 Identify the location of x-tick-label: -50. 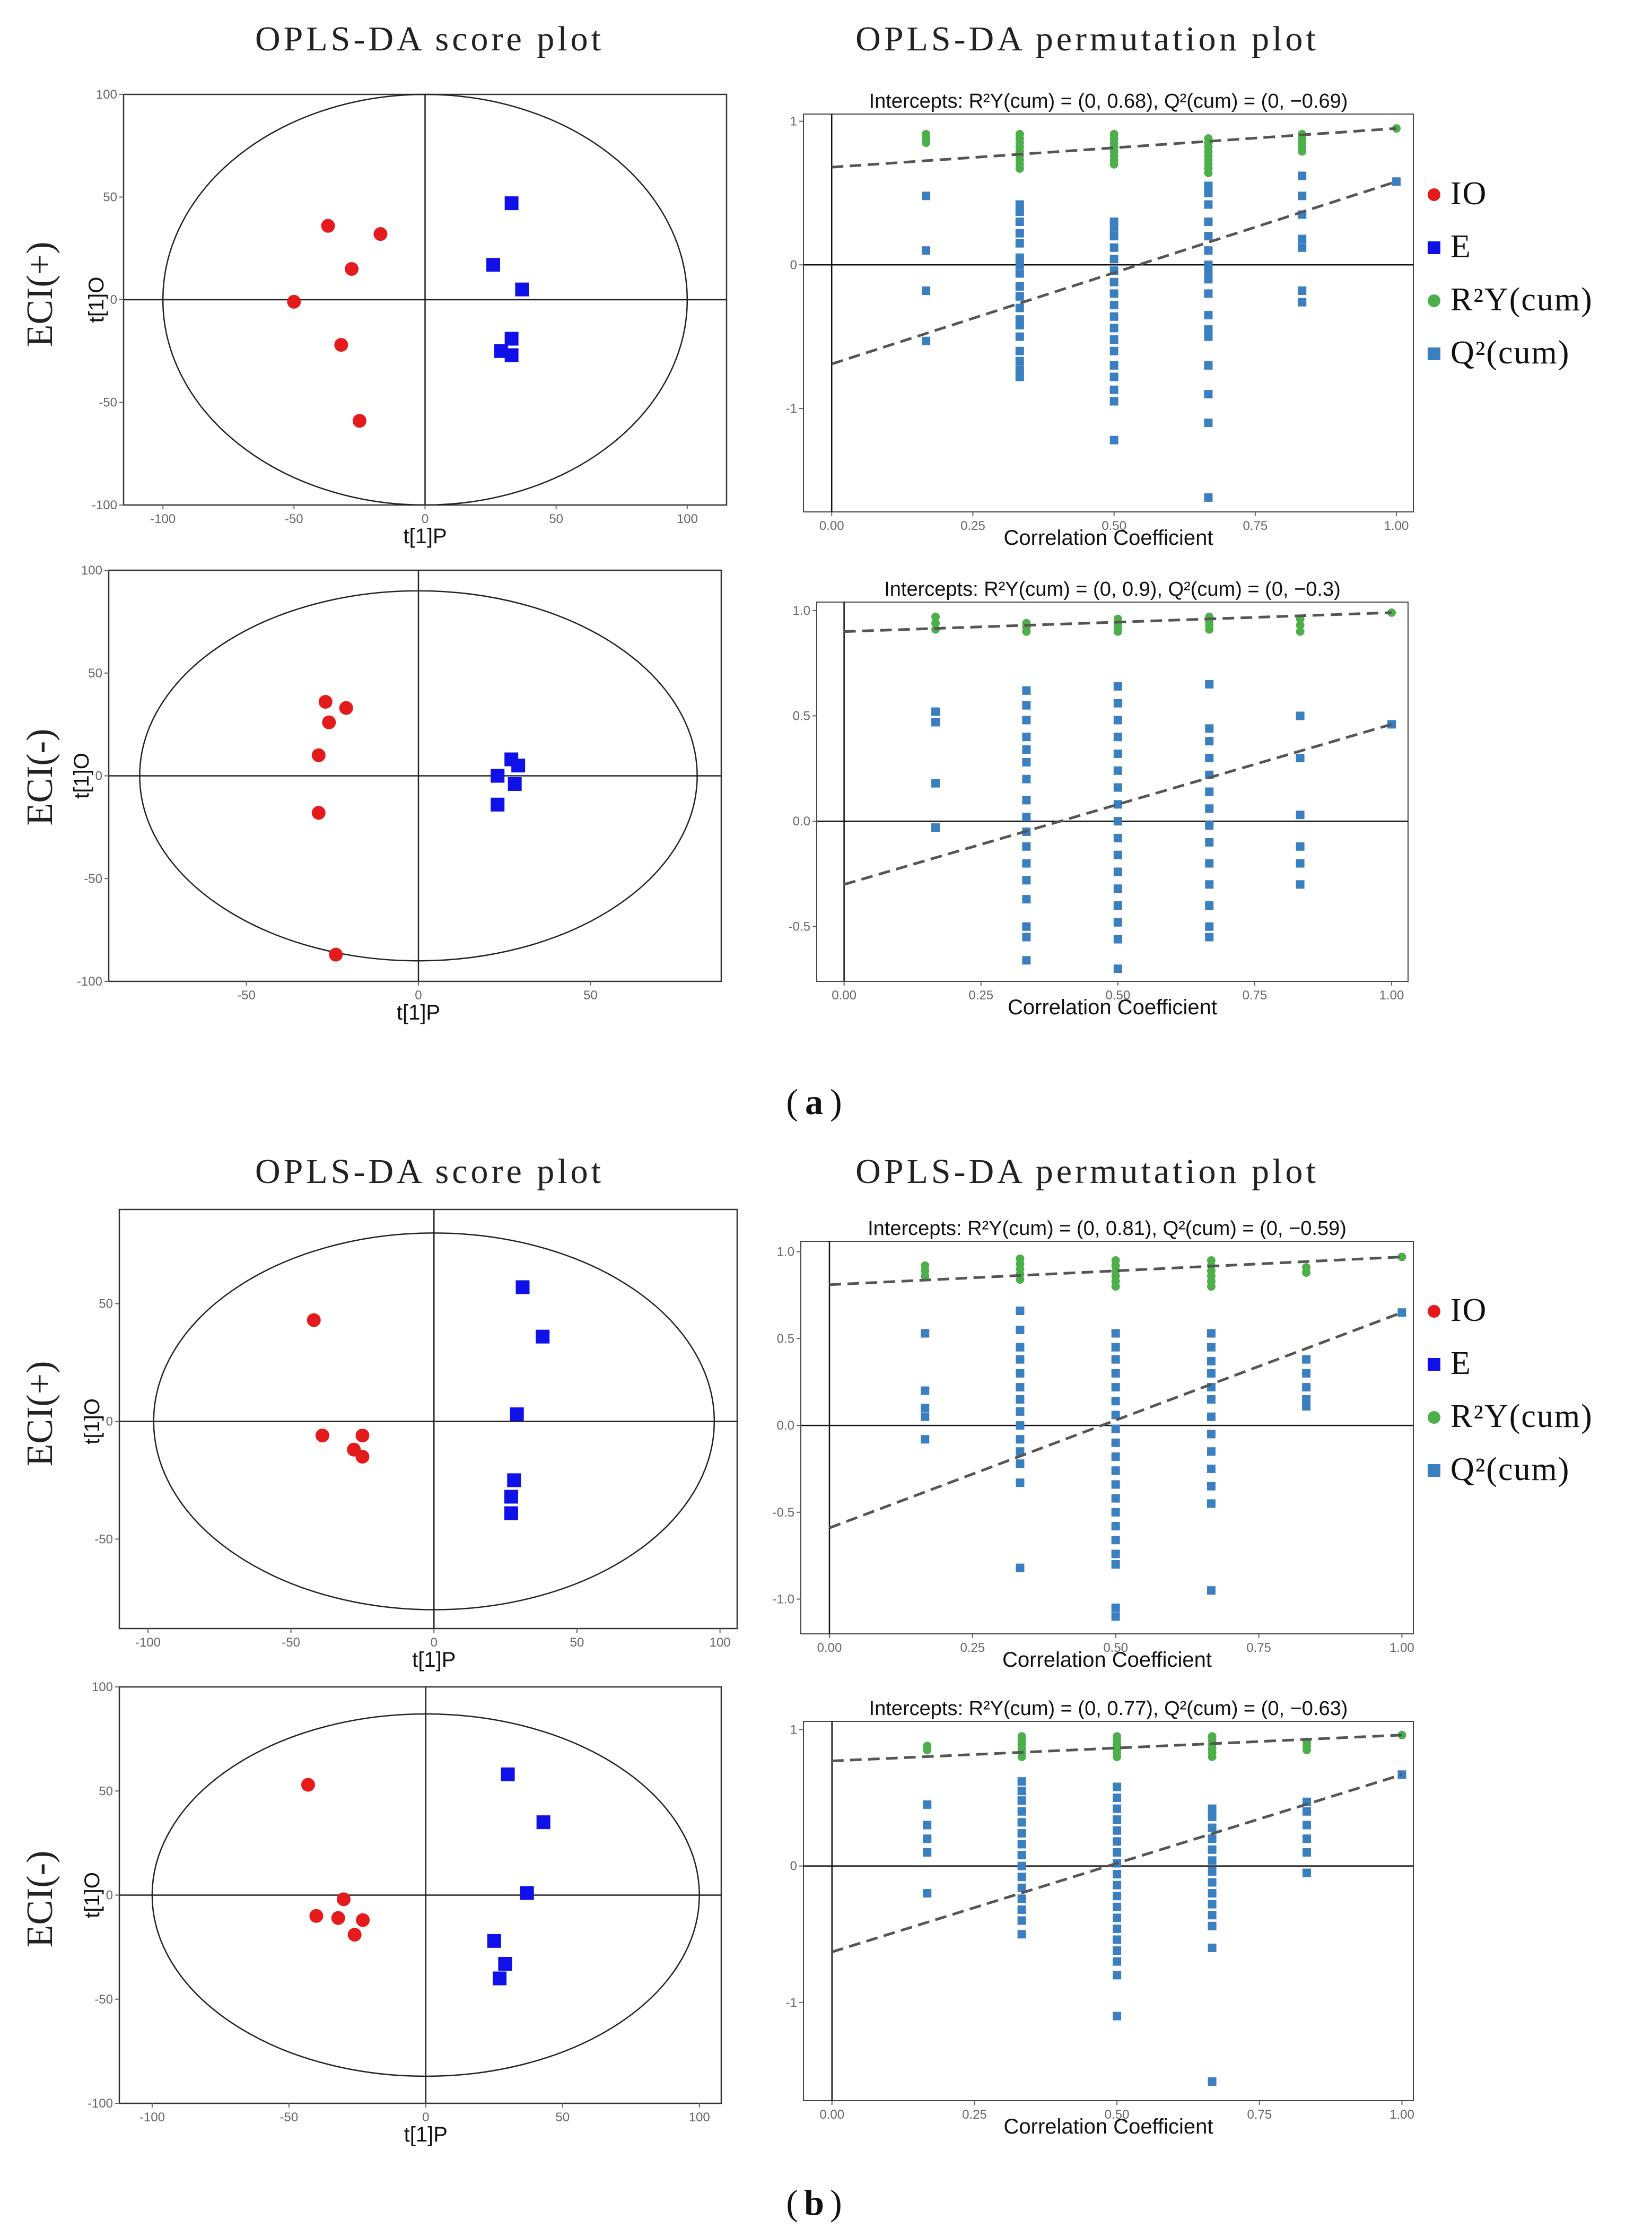
(294, 519).